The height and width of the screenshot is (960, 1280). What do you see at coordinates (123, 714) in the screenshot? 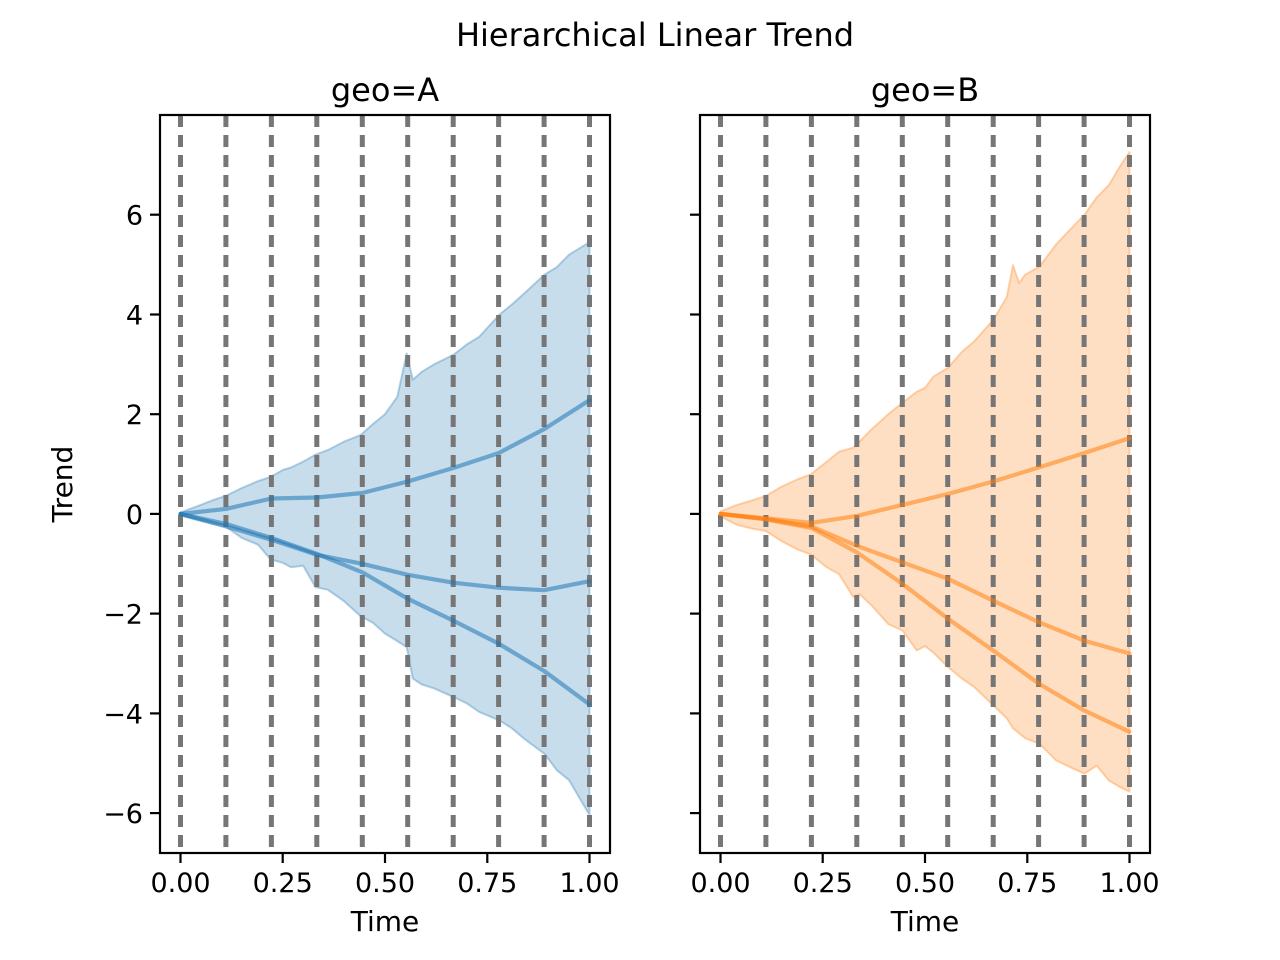
I see `y-tick-label: −4` at bounding box center [123, 714].